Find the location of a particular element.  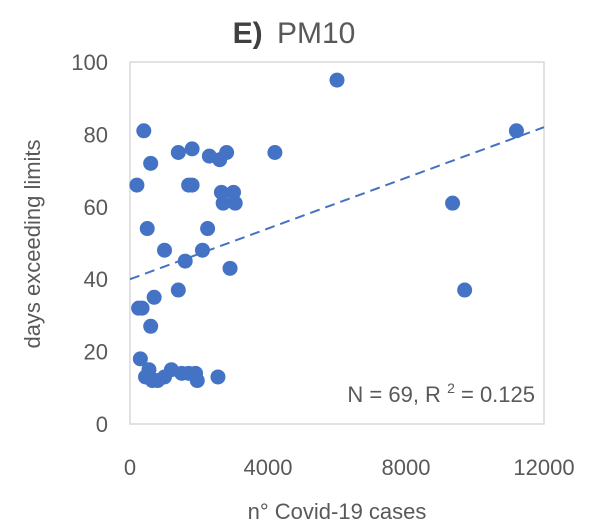

stats-annotation: N = 69, R 2 = 0.125 is located at coordinates (441, 390).